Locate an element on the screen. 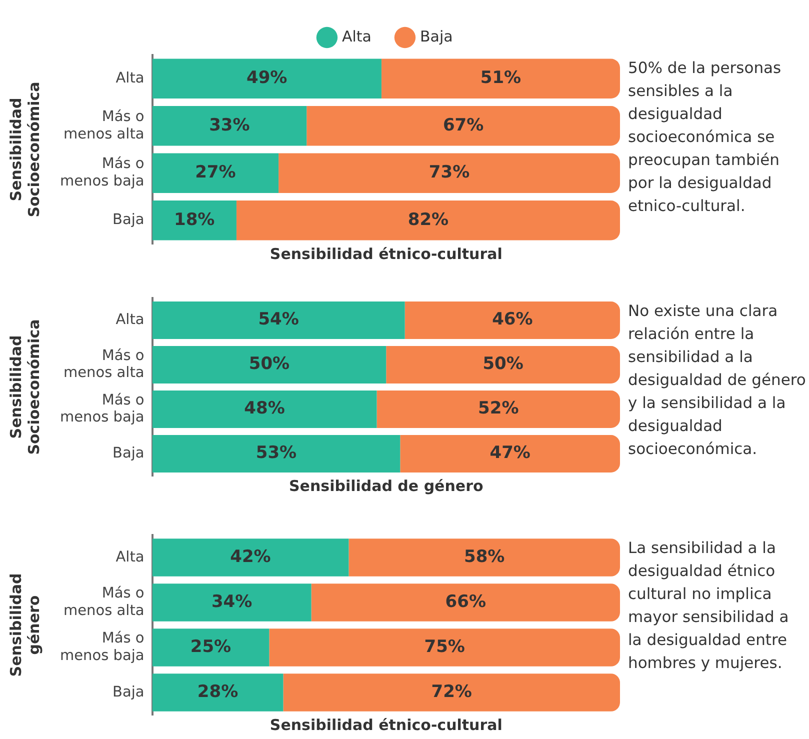  data-label: 72% is located at coordinates (451, 692).